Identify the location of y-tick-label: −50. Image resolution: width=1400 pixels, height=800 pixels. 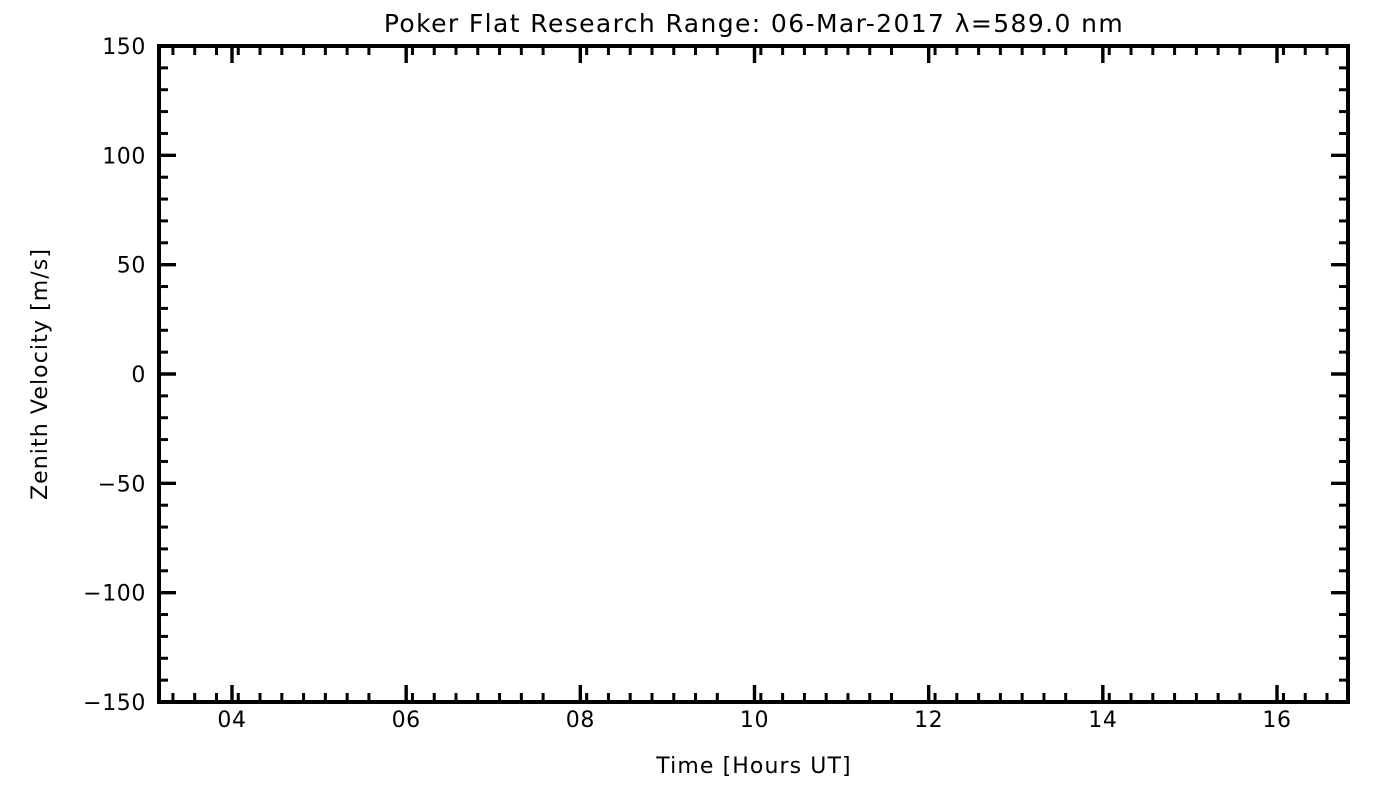
(122, 484).